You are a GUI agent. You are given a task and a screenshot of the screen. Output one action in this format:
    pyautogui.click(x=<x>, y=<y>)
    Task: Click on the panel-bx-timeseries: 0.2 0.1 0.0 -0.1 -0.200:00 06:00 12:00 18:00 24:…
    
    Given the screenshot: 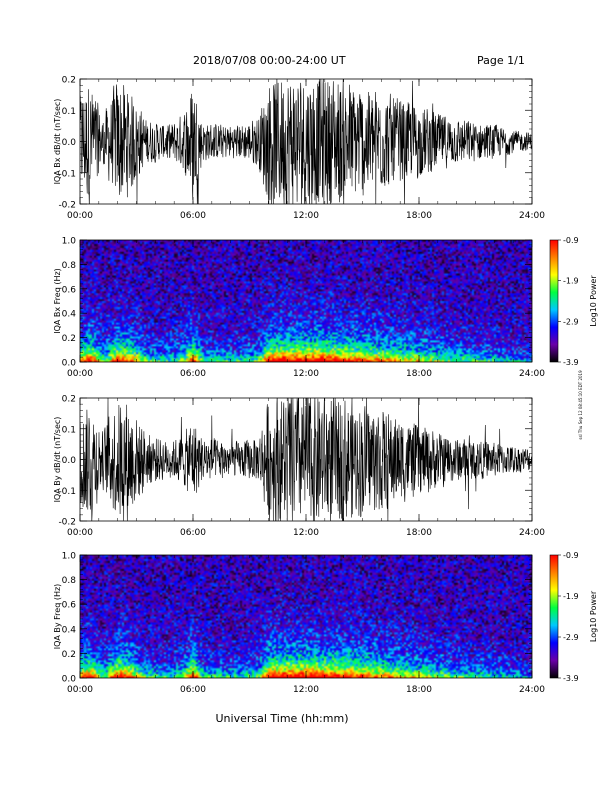 What is the action you would take?
    pyautogui.click(x=299, y=149)
    